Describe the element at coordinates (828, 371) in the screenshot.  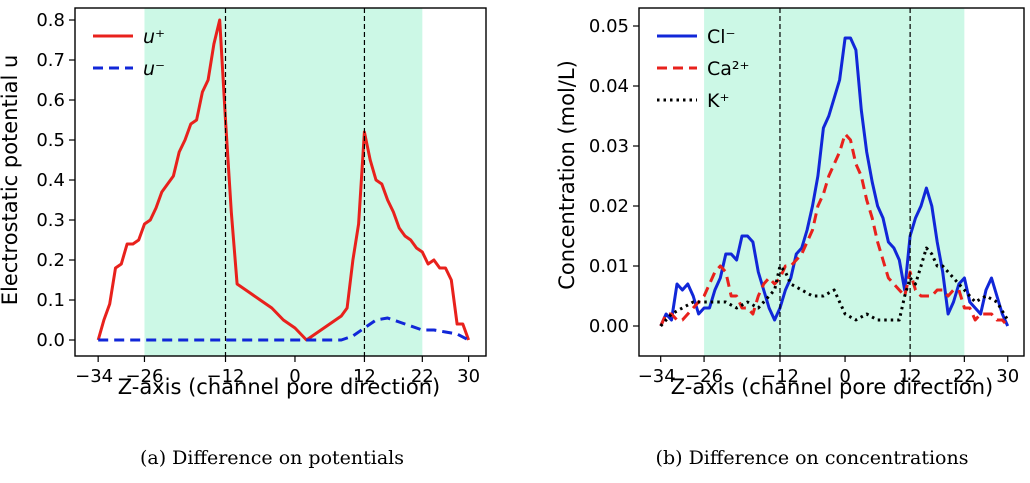
I see `panel-b-xticks: −34 −26 −12 0 12 22 30` at that location.